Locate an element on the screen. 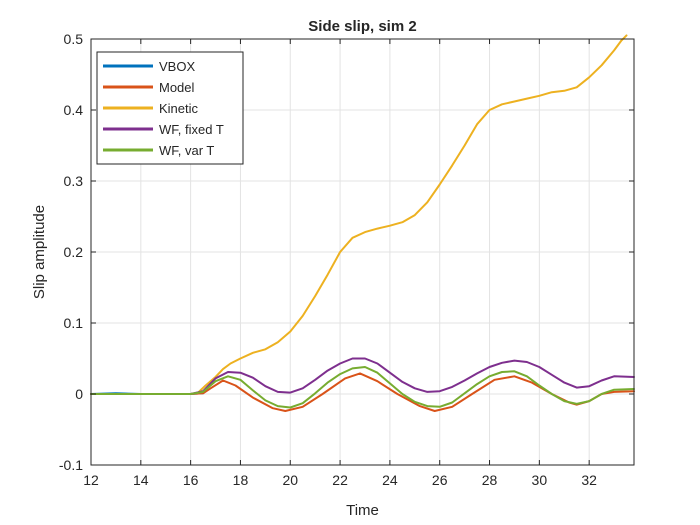 The width and height of the screenshot is (700, 525). series-line-wf-var-t is located at coordinates (362, 387).